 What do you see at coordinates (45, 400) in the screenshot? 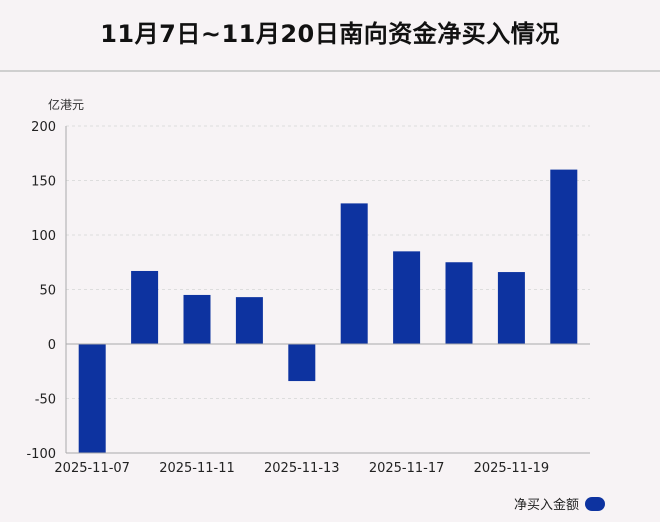
I see `y-tick-label: -50` at bounding box center [45, 400].